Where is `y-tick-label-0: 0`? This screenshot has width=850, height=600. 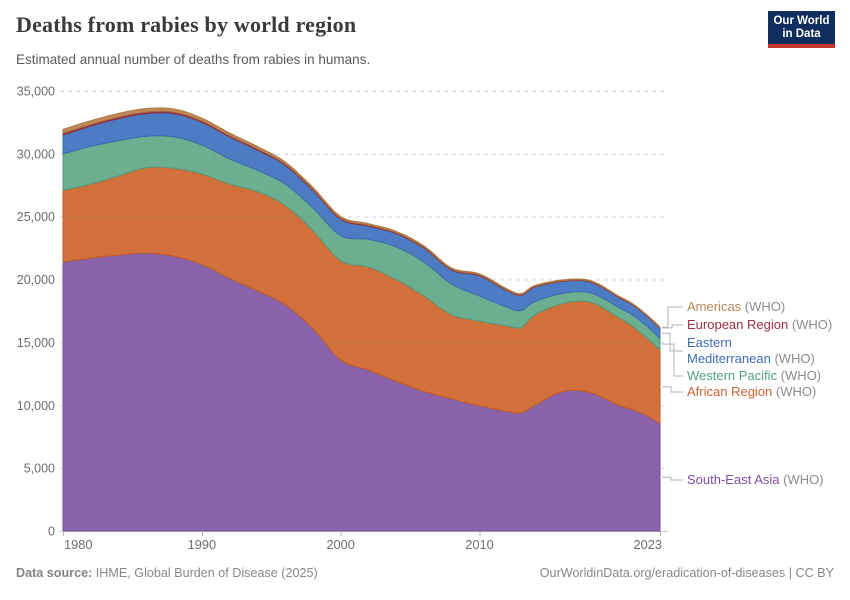
y-tick-label-0: 0 is located at coordinates (51, 532).